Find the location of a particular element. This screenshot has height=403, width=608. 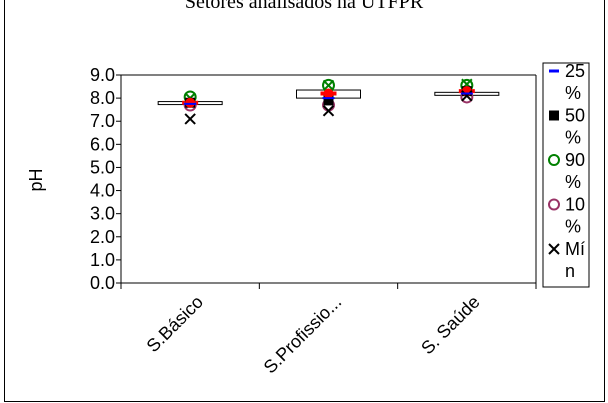

max-marker is located at coordinates (328, 85).